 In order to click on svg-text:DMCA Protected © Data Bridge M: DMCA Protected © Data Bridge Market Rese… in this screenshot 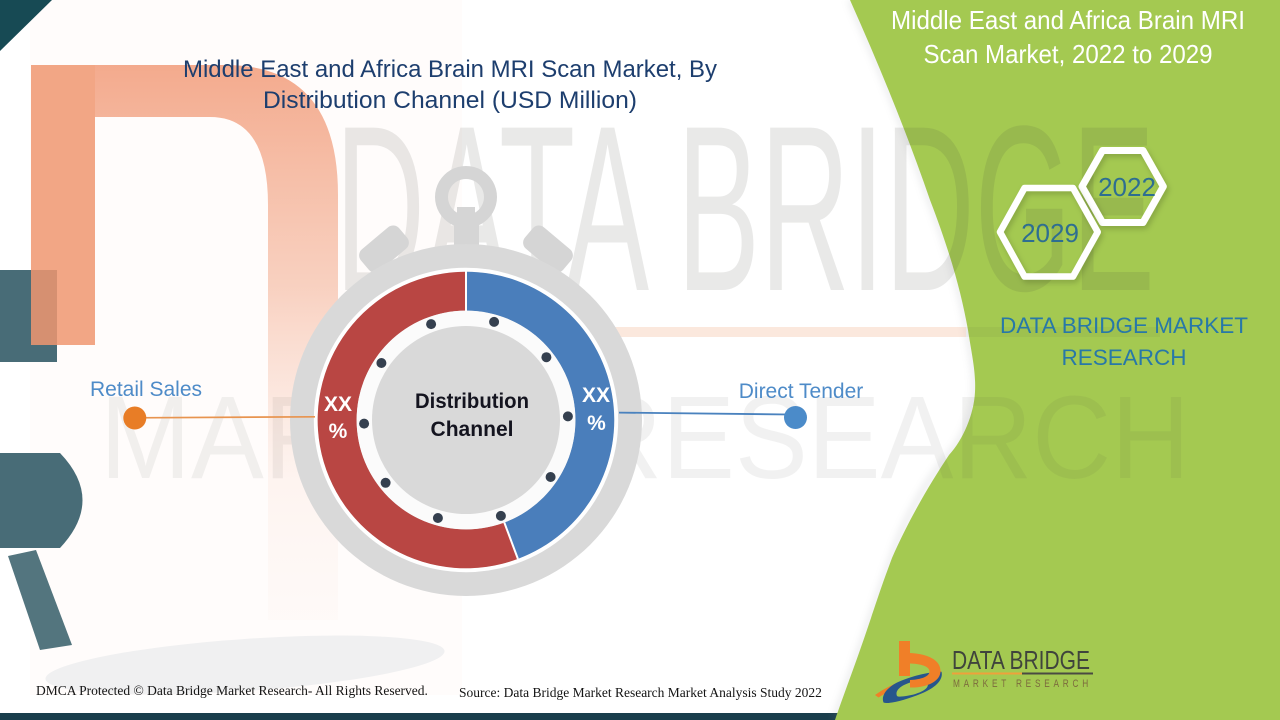, I will do `click(232, 690)`.